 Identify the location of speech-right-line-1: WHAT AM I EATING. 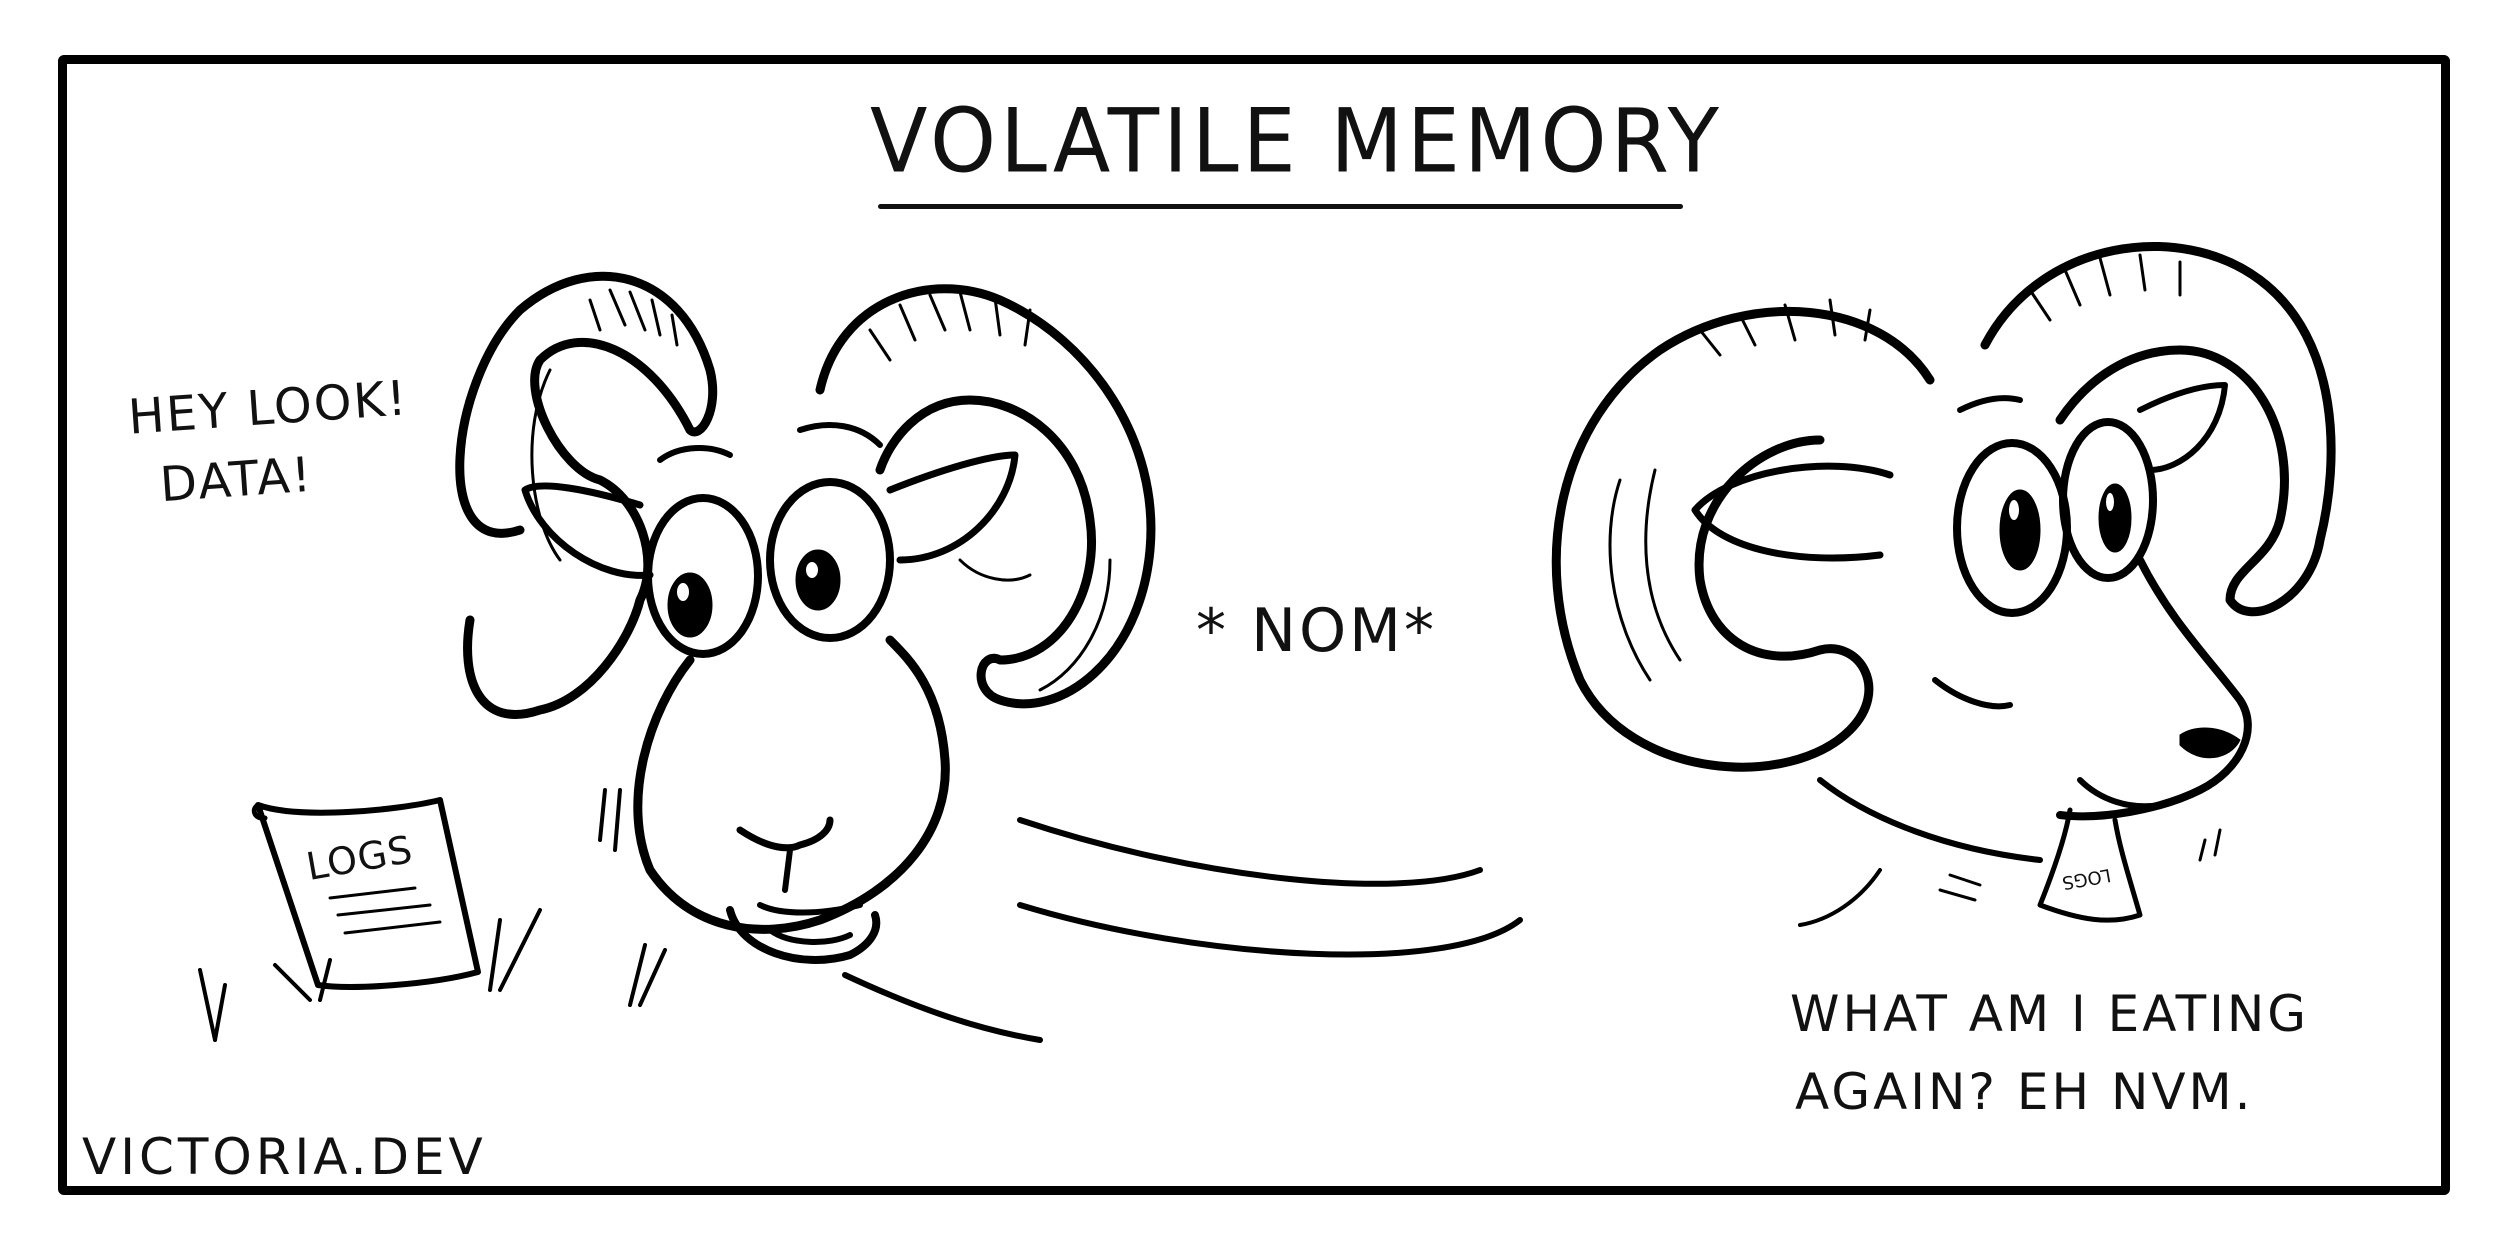
(2050, 1014).